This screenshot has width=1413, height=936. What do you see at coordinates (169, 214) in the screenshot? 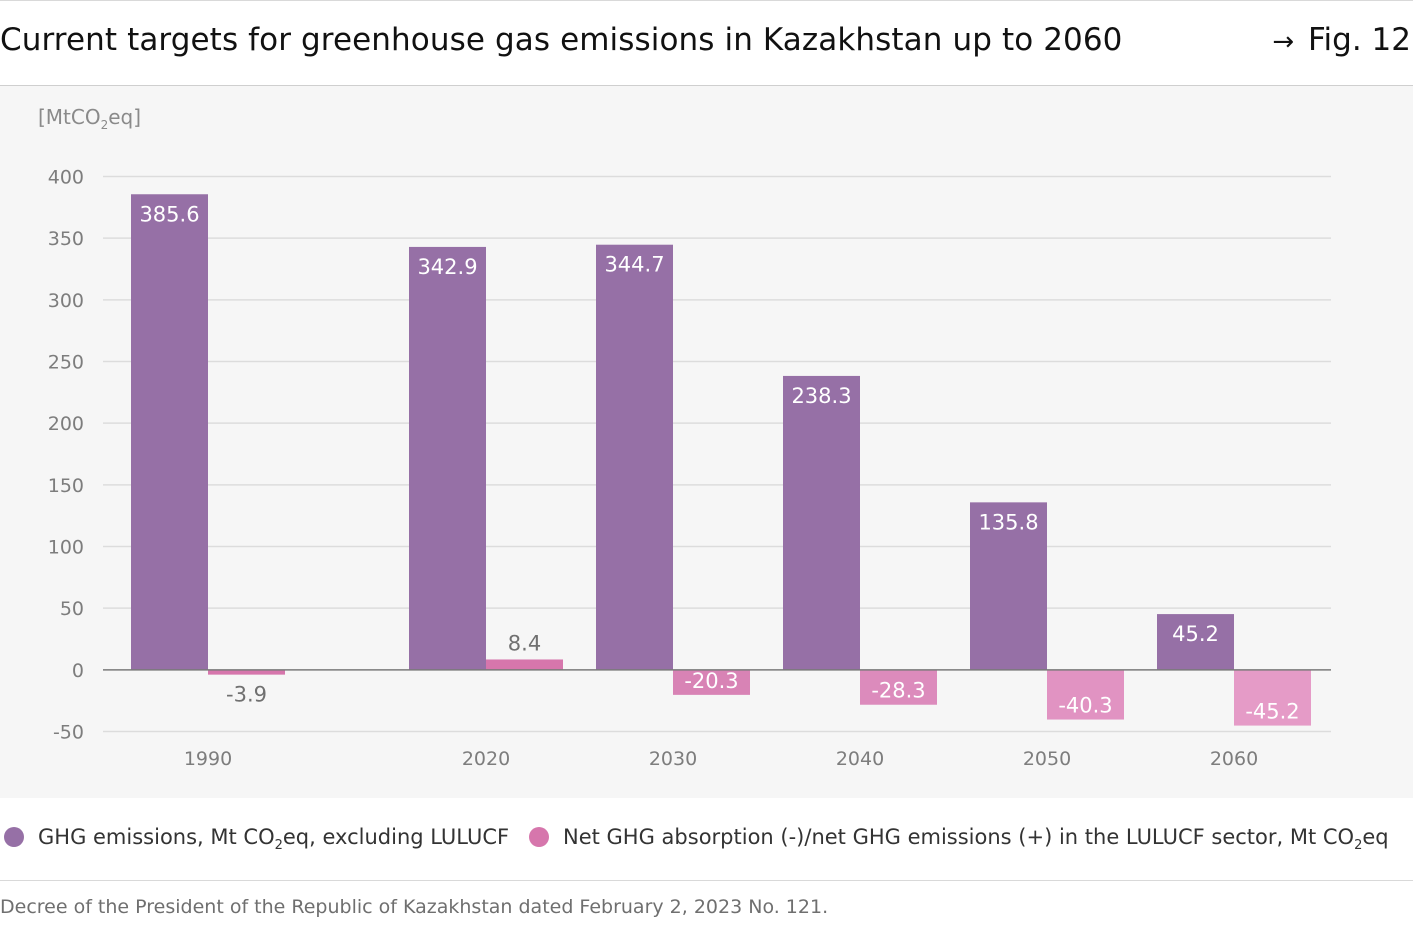
I see `data-label-ghg-emissions: 385.6` at bounding box center [169, 214].